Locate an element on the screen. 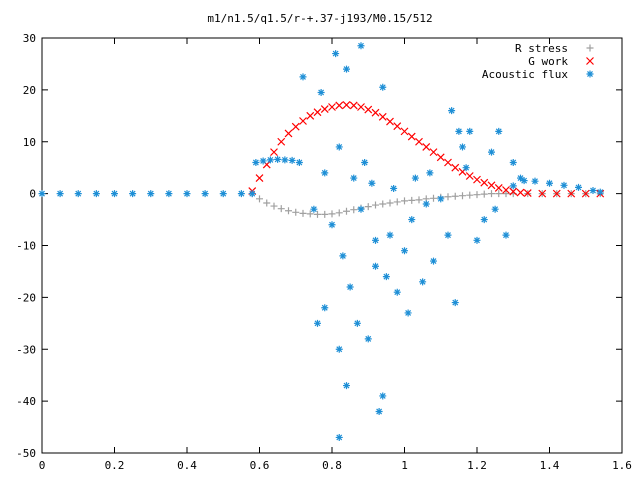  series-g-work is located at coordinates (426, 149).